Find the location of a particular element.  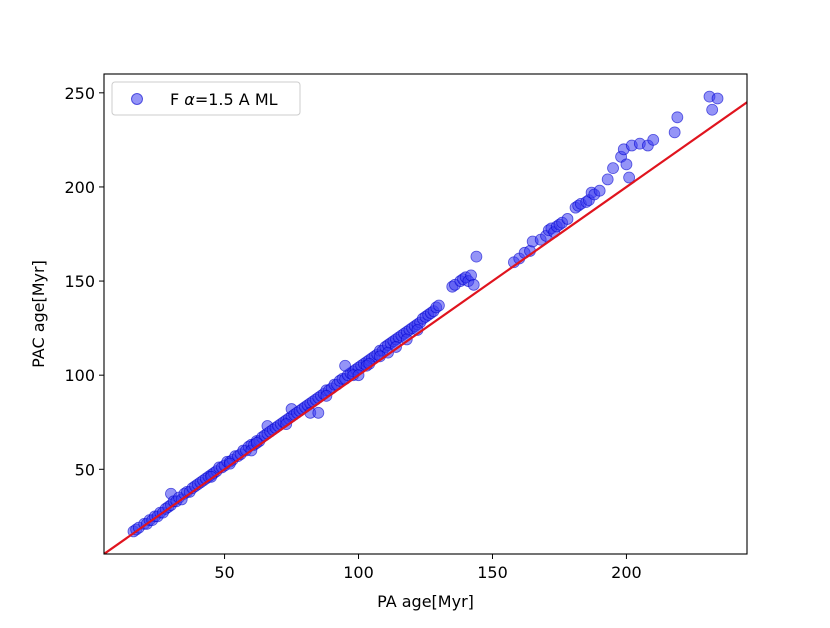

legend-label-prefix: F is located at coordinates (177, 99).